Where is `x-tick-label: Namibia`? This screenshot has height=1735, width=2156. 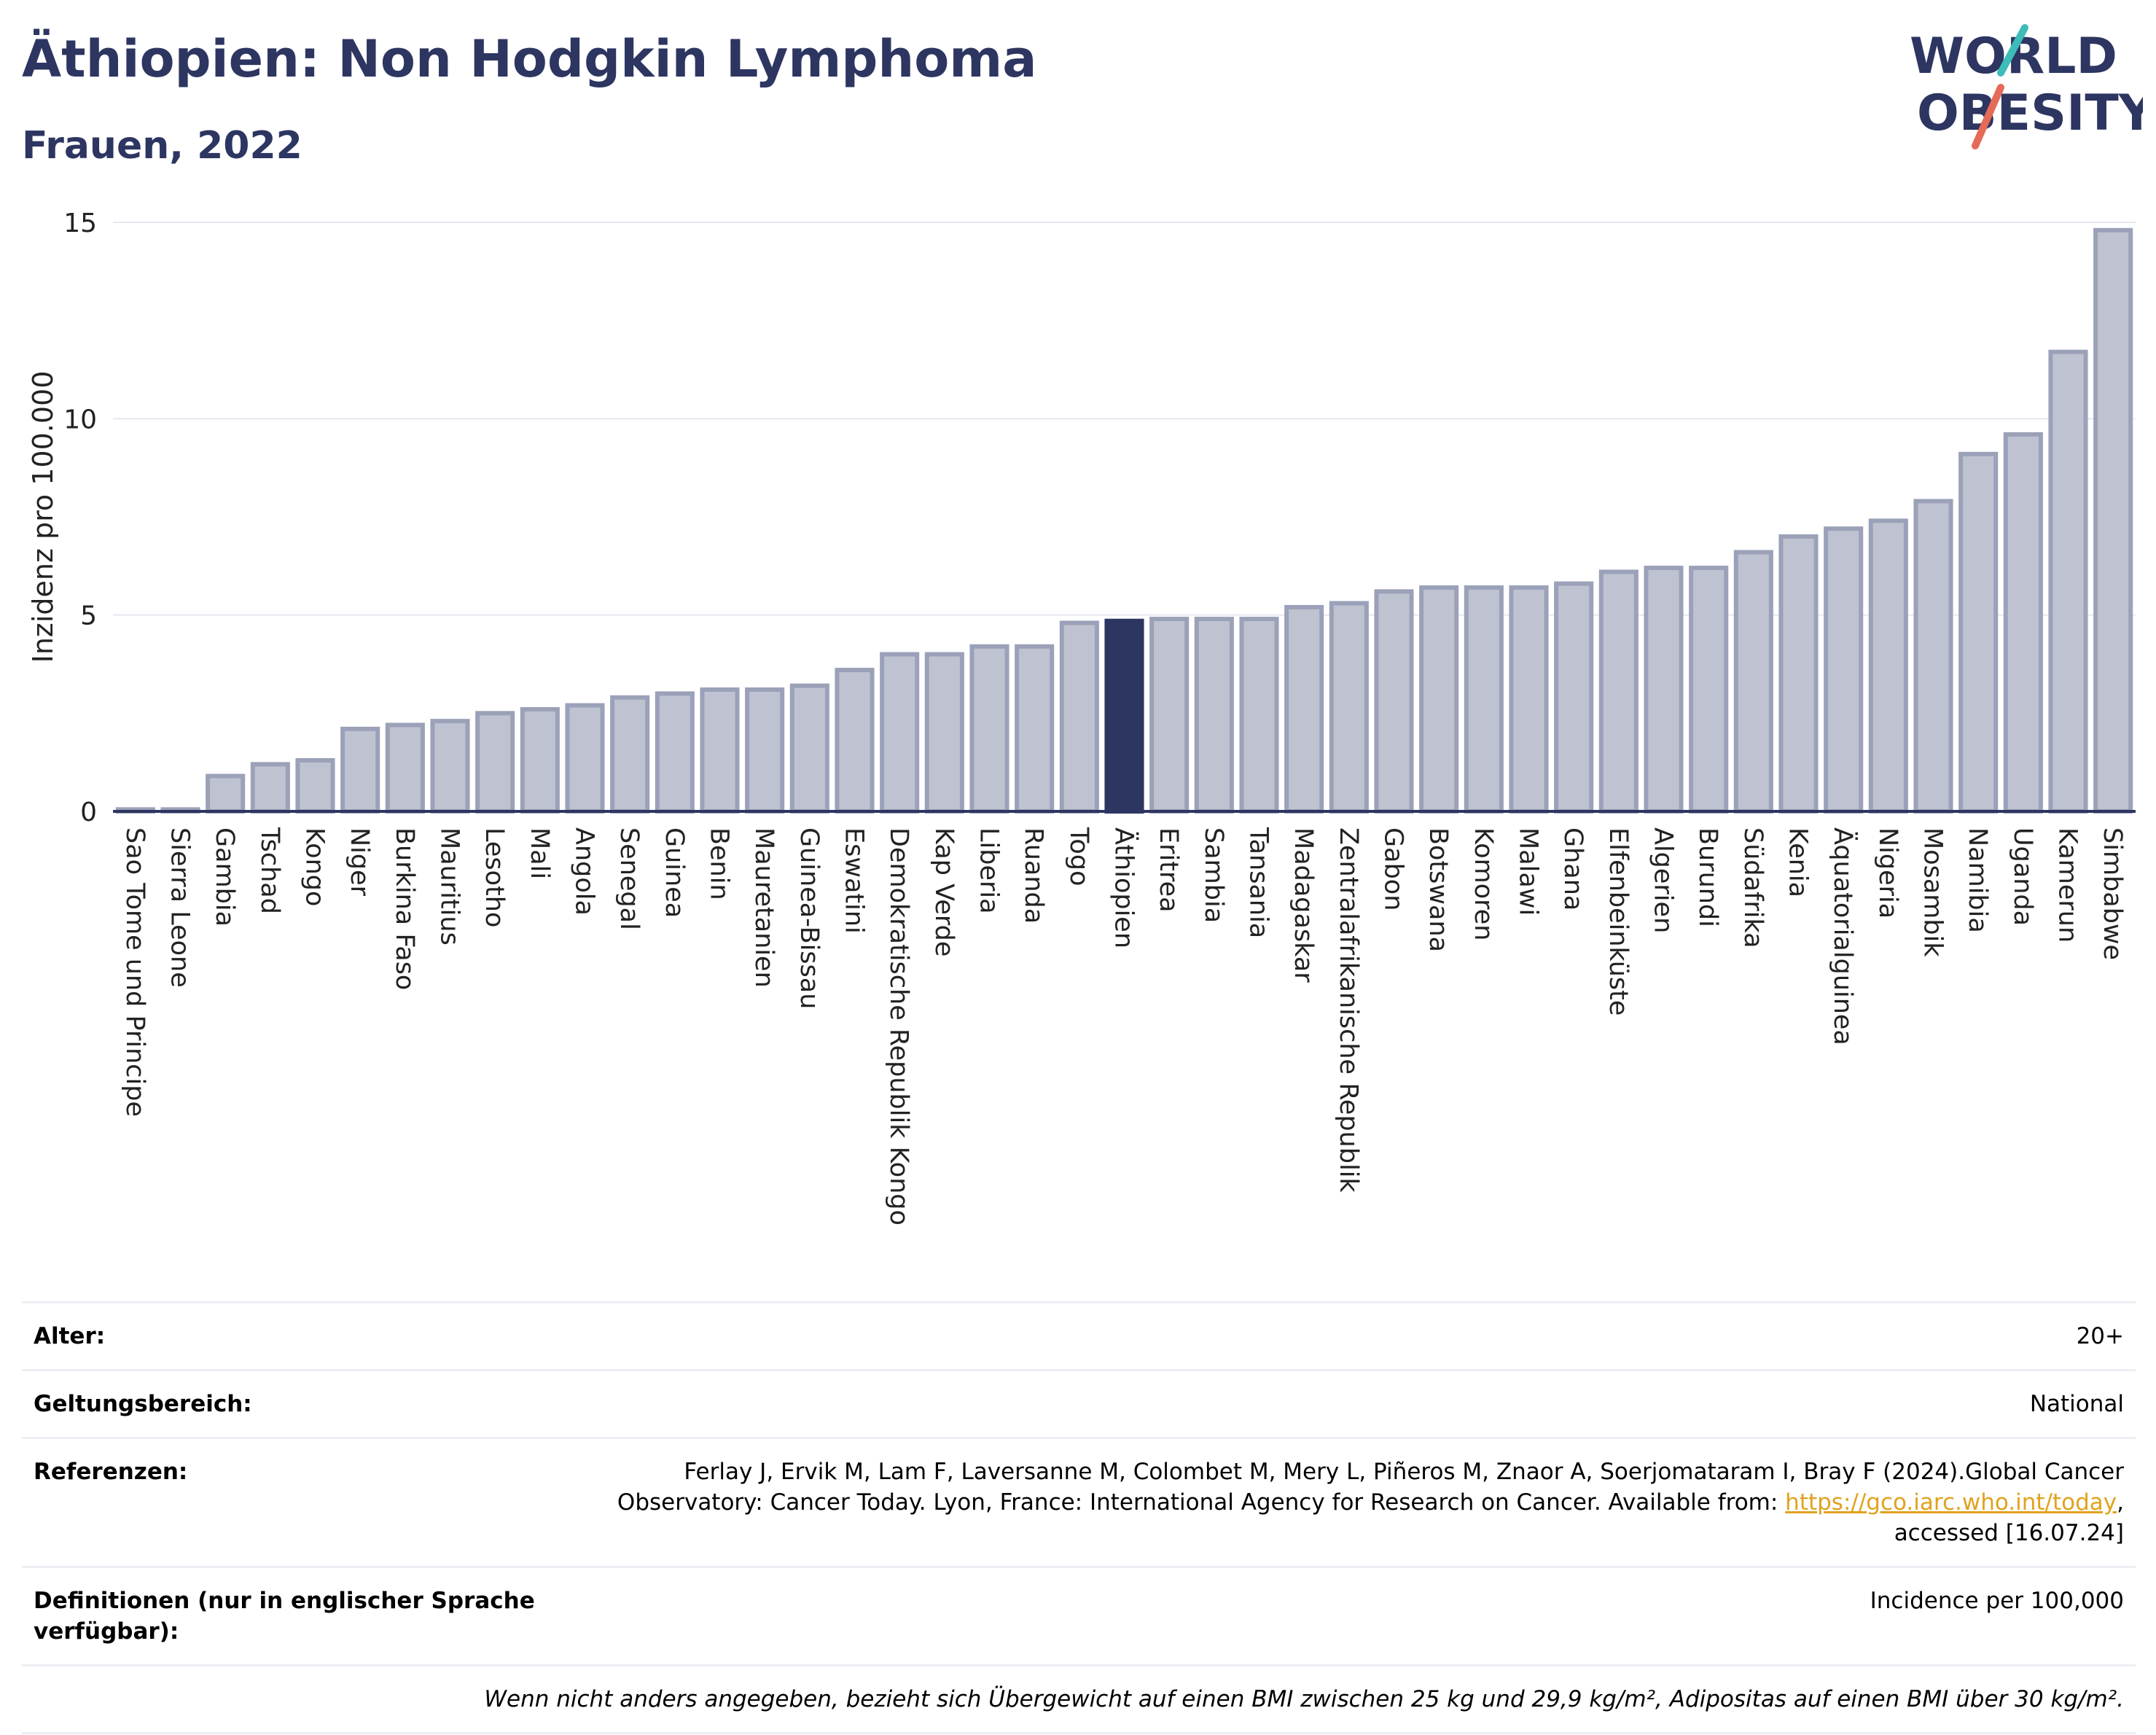 x-tick-label: Namibia is located at coordinates (1978, 880).